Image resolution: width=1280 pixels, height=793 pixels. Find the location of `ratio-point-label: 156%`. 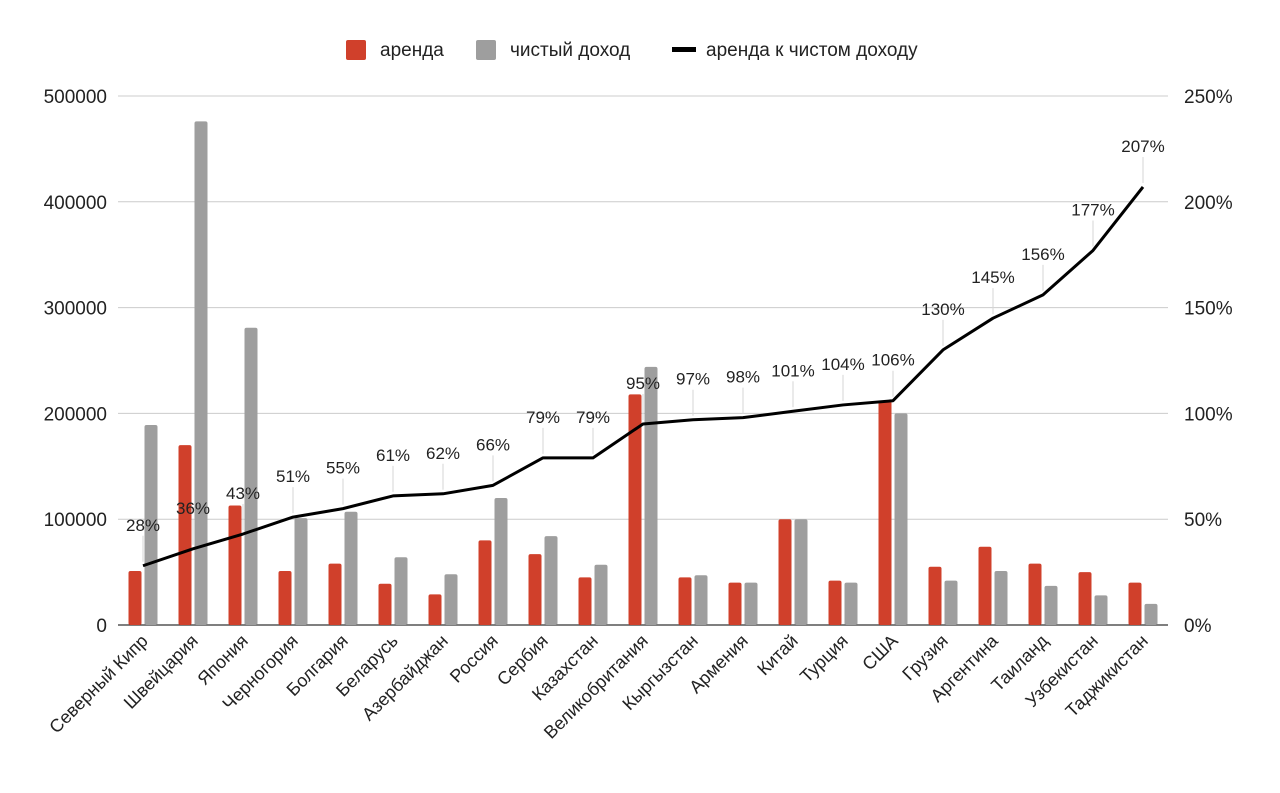

ratio-point-label: 156% is located at coordinates (1042, 254).